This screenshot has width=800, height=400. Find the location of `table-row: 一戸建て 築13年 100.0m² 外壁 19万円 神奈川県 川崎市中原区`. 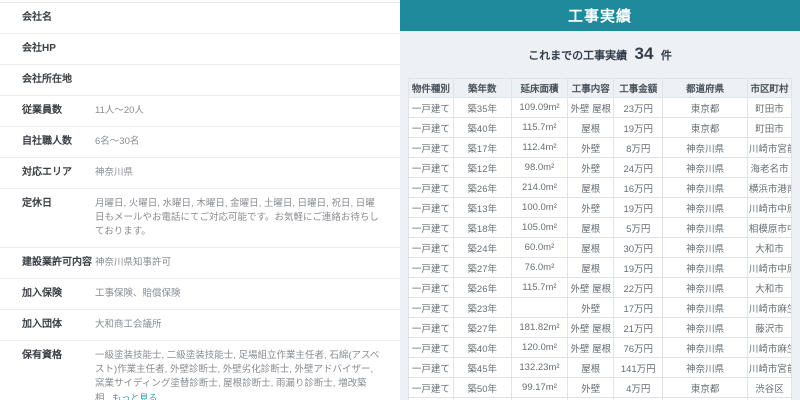

table-row: 一戸建て 築13年 100.0m² 外壁 19万円 神奈川県 川崎市中原区 is located at coordinates (600, 207).